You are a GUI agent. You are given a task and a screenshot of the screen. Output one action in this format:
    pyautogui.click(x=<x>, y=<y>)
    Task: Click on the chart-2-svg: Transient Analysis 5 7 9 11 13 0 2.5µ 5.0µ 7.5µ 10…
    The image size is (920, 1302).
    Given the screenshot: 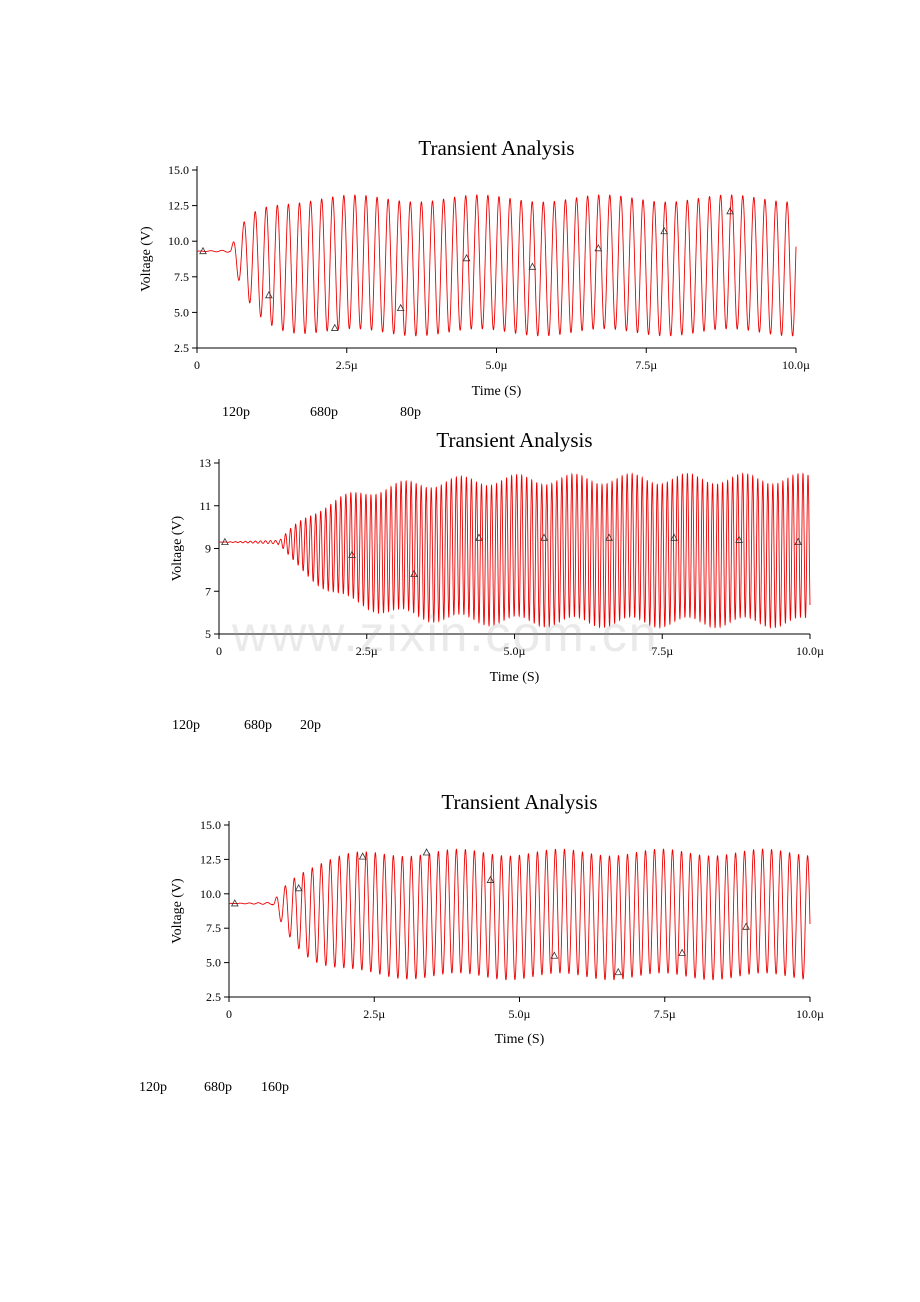 What is the action you would take?
    pyautogui.click(x=497, y=556)
    